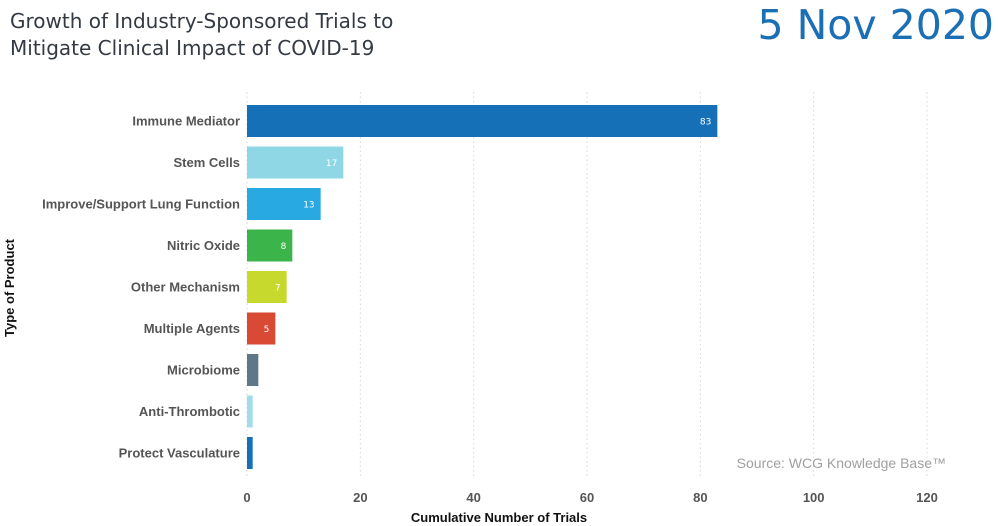  I want to click on chart-title-line-2: Mitigate Clinical Impact of COVID-19, so click(192, 48).